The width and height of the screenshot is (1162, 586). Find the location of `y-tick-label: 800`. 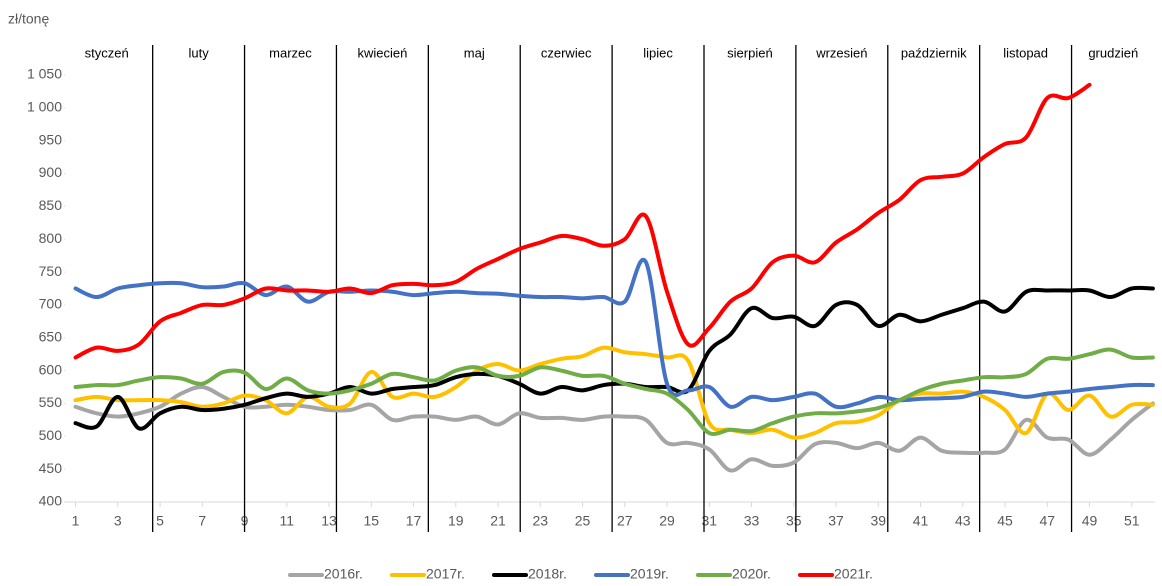

y-tick-label: 800 is located at coordinates (51, 238).